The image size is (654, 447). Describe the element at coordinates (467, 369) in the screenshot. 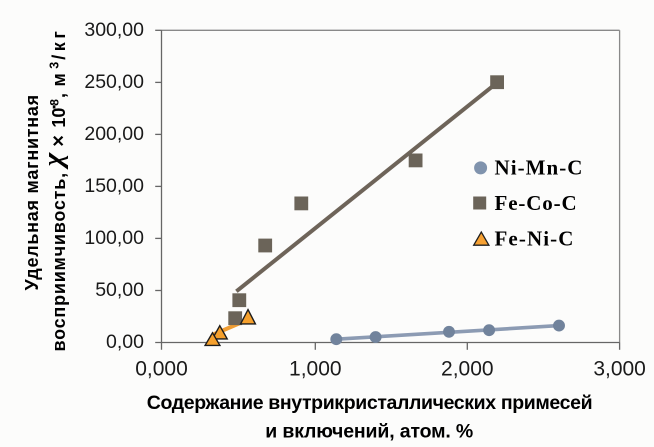

I see `svg-text: 2,000` at that location.